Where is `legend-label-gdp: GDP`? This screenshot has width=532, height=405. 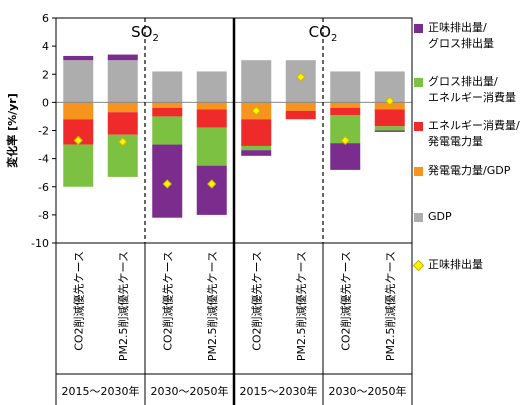 legend-label-gdp: GDP is located at coordinates (440, 216).